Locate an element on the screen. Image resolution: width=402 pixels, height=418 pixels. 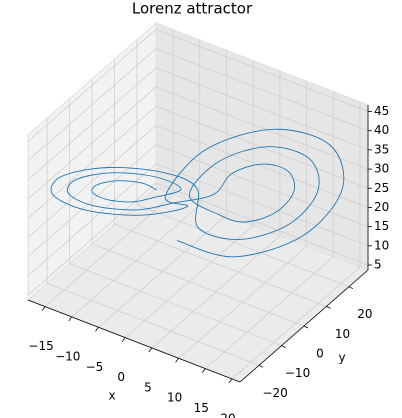
y-tick-label: −20 is located at coordinates (274, 393).